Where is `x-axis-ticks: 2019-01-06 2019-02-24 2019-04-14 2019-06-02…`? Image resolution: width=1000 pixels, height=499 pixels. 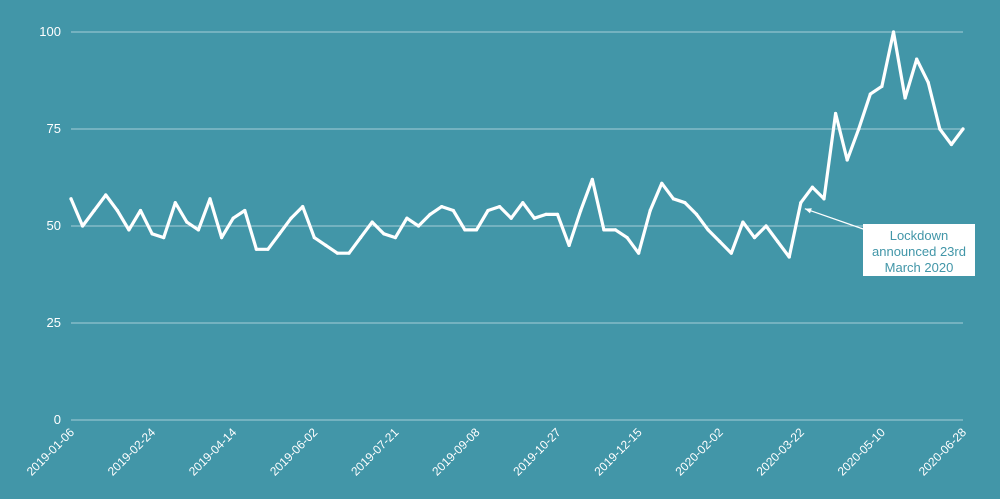 x-axis-ticks: 2019-01-06 2019-02-24 2019-04-14 2019-06-02… is located at coordinates (497, 452).